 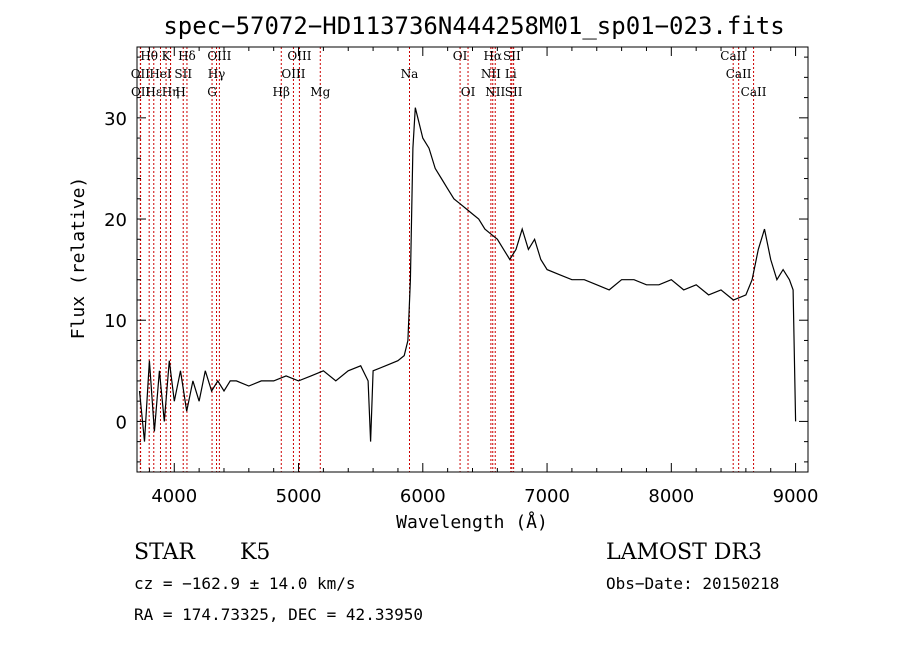 I want to click on y-tick-label: 10, so click(x=115, y=321).